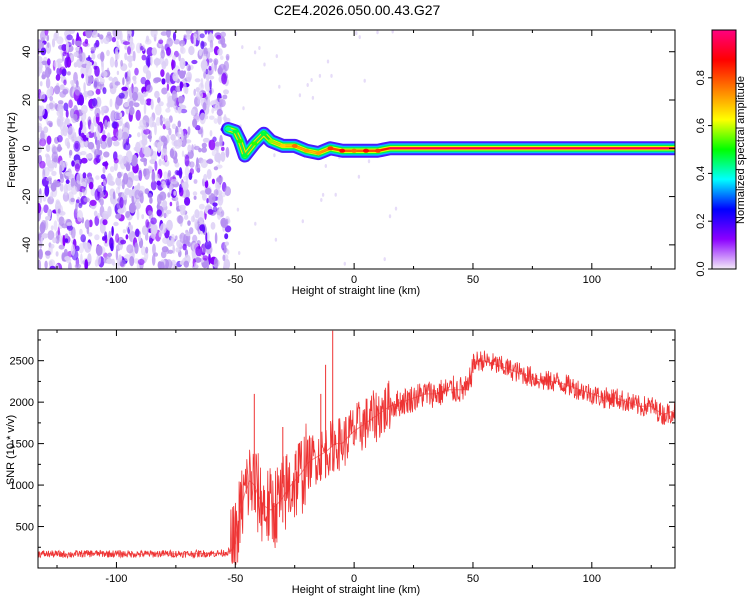 The image size is (750, 600). Describe the element at coordinates (701, 77) in the screenshot. I see `colorbar-tick-label: 0.8` at that location.